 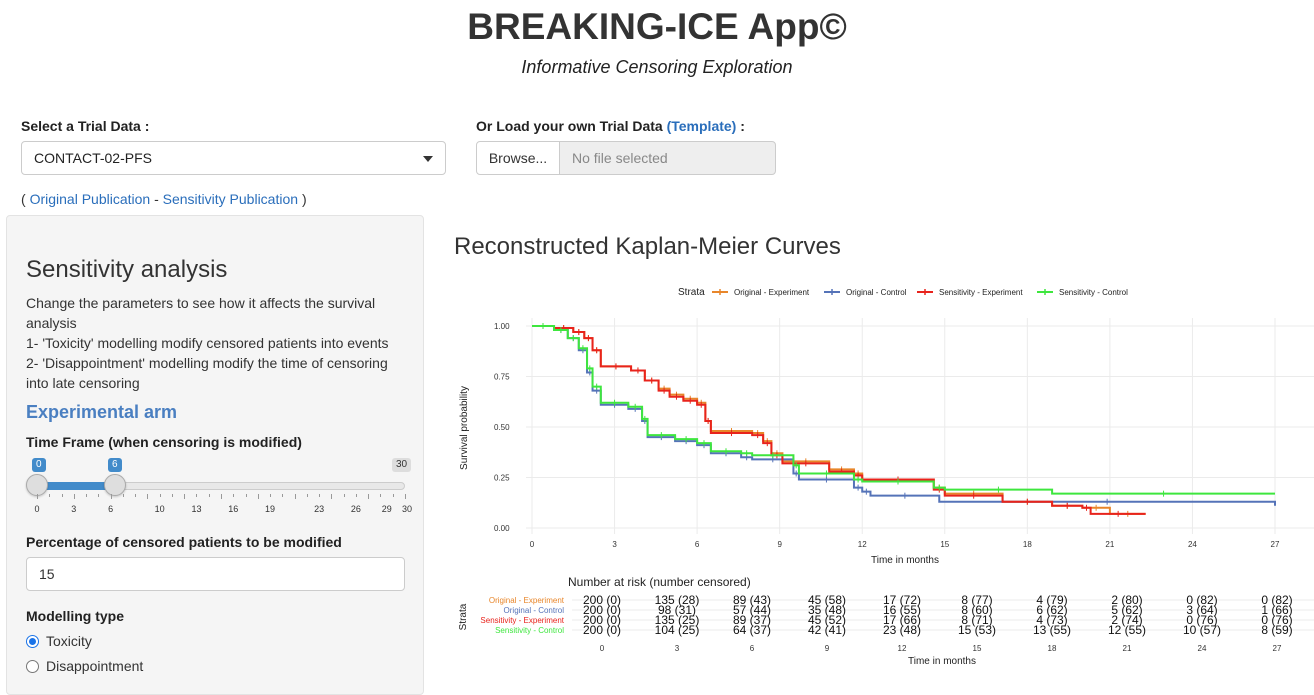 I want to click on slider-range-fill, so click(x=73, y=486).